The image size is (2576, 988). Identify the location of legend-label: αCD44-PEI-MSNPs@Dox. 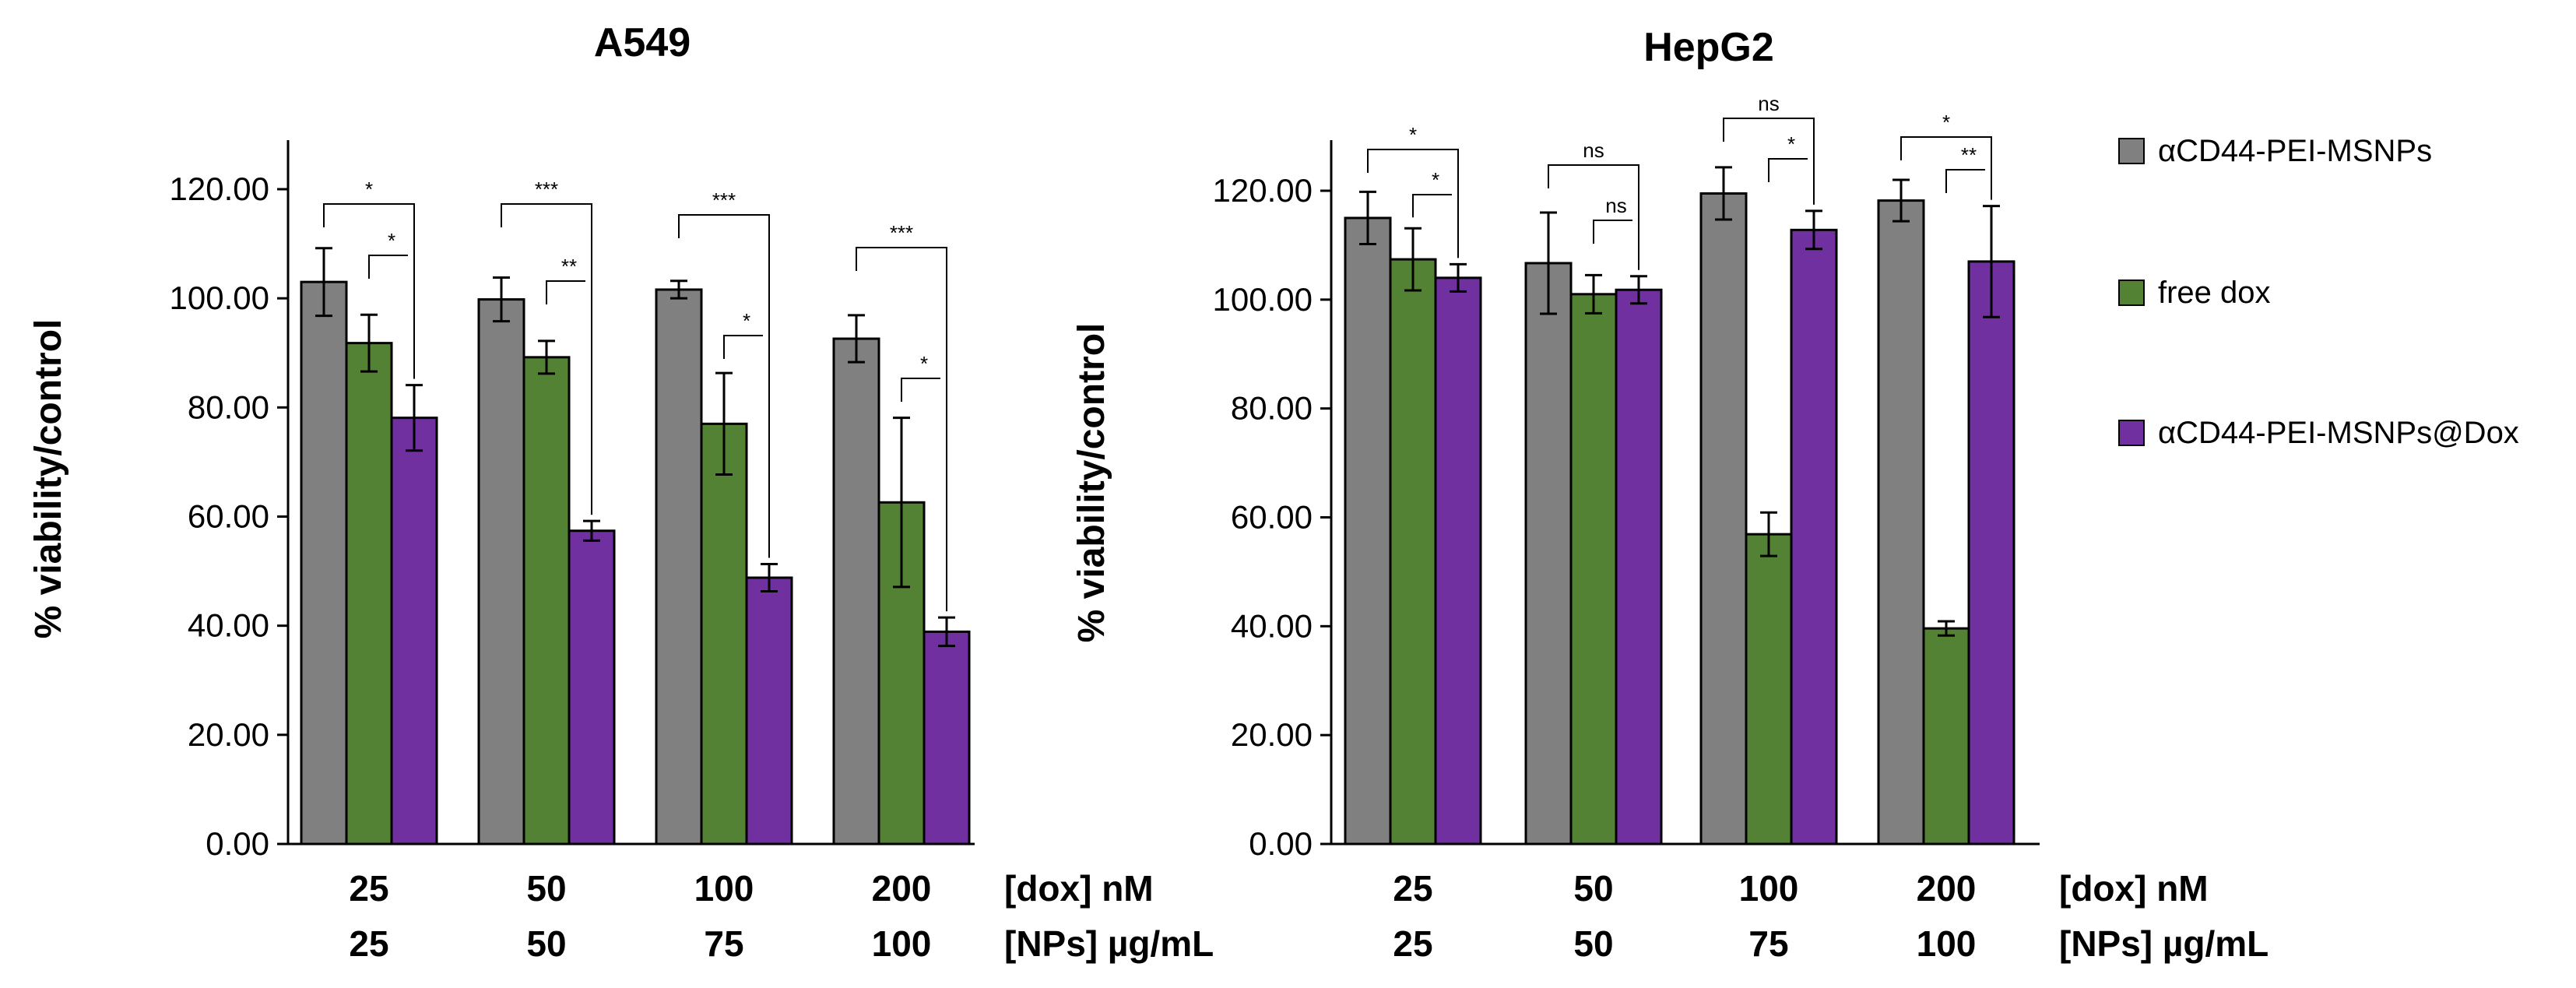
(2338, 433).